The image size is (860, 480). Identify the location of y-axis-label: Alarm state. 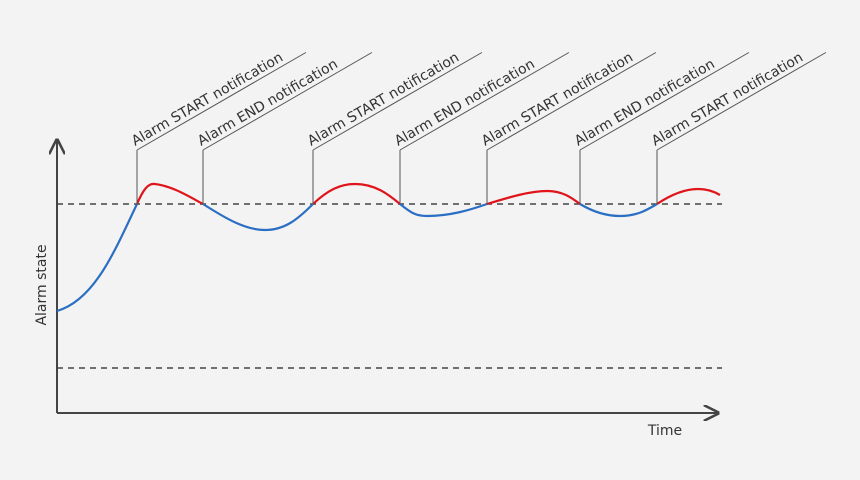
(42, 284).